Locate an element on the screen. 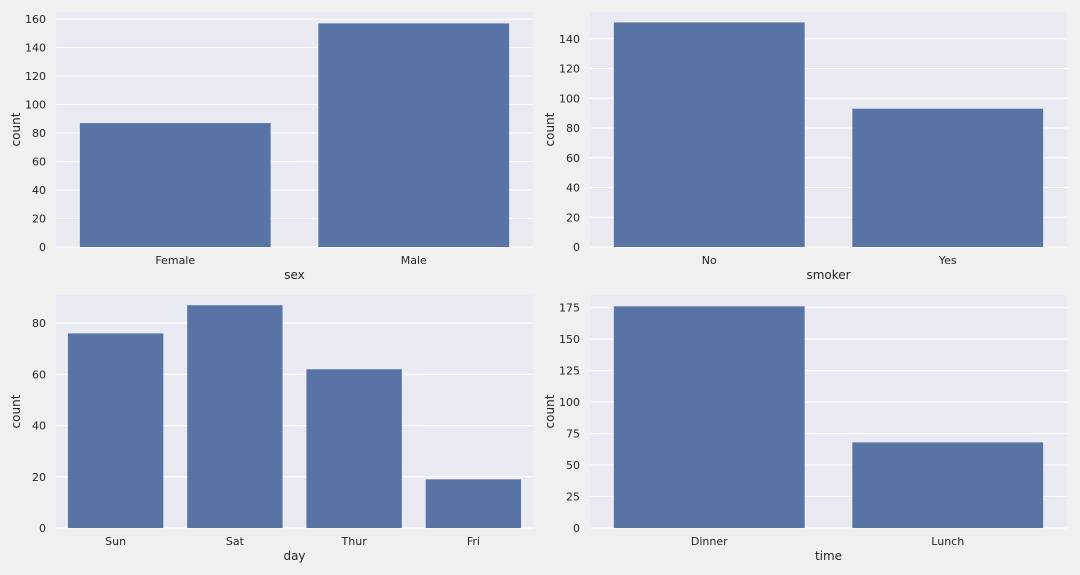 The width and height of the screenshot is (1080, 575). x-tick-labels: Sun Sat Thur Fri is located at coordinates (292, 541).